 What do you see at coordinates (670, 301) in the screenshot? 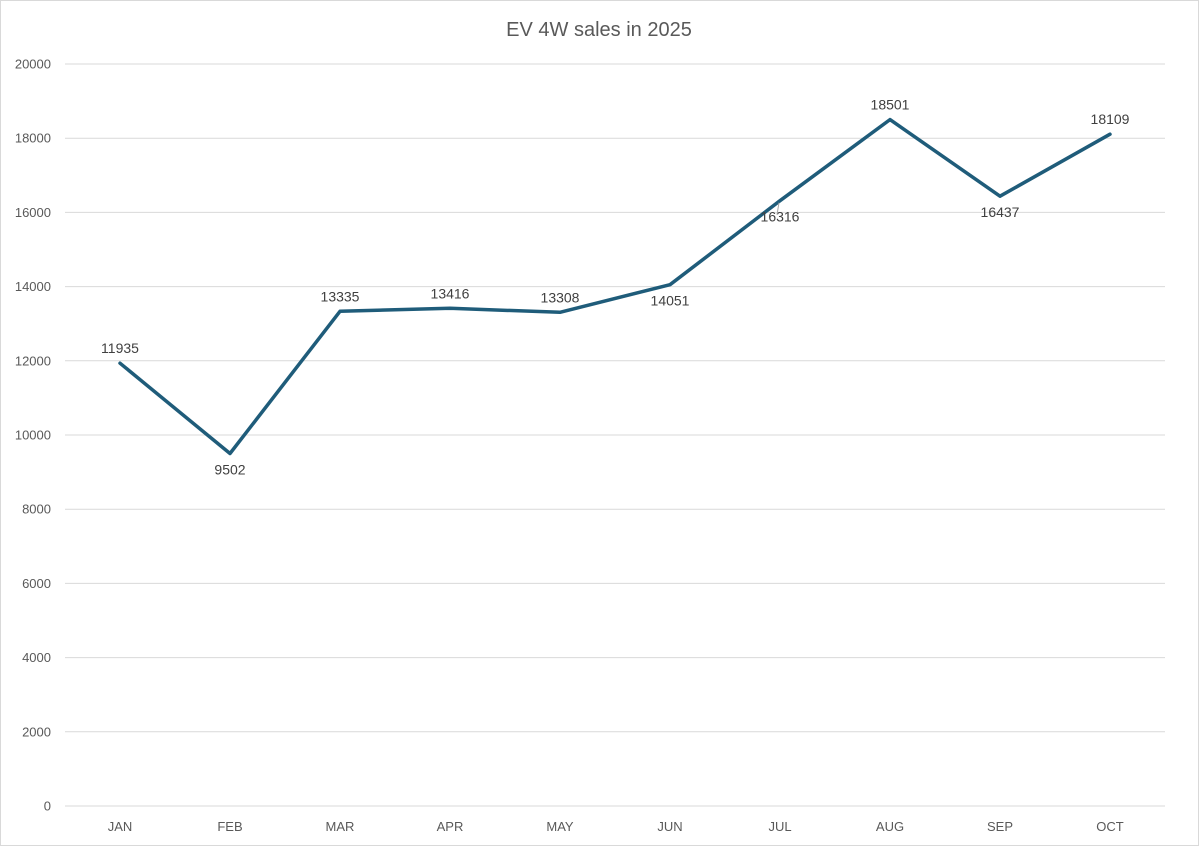
I see `data-label-jun: 14051` at bounding box center [670, 301].